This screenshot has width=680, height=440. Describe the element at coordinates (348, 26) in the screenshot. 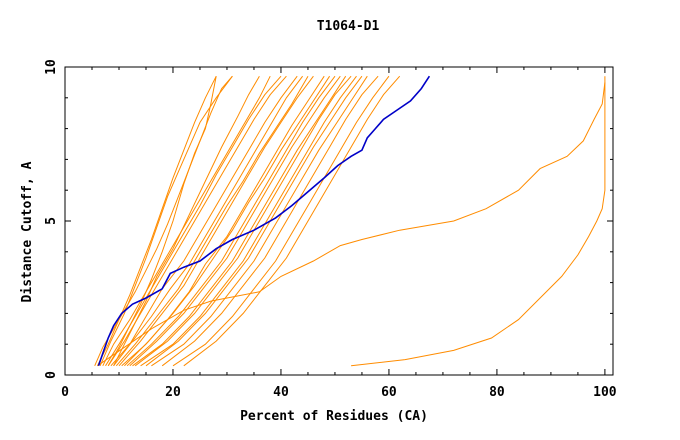

I see `chart-title: T1064-D1` at that location.